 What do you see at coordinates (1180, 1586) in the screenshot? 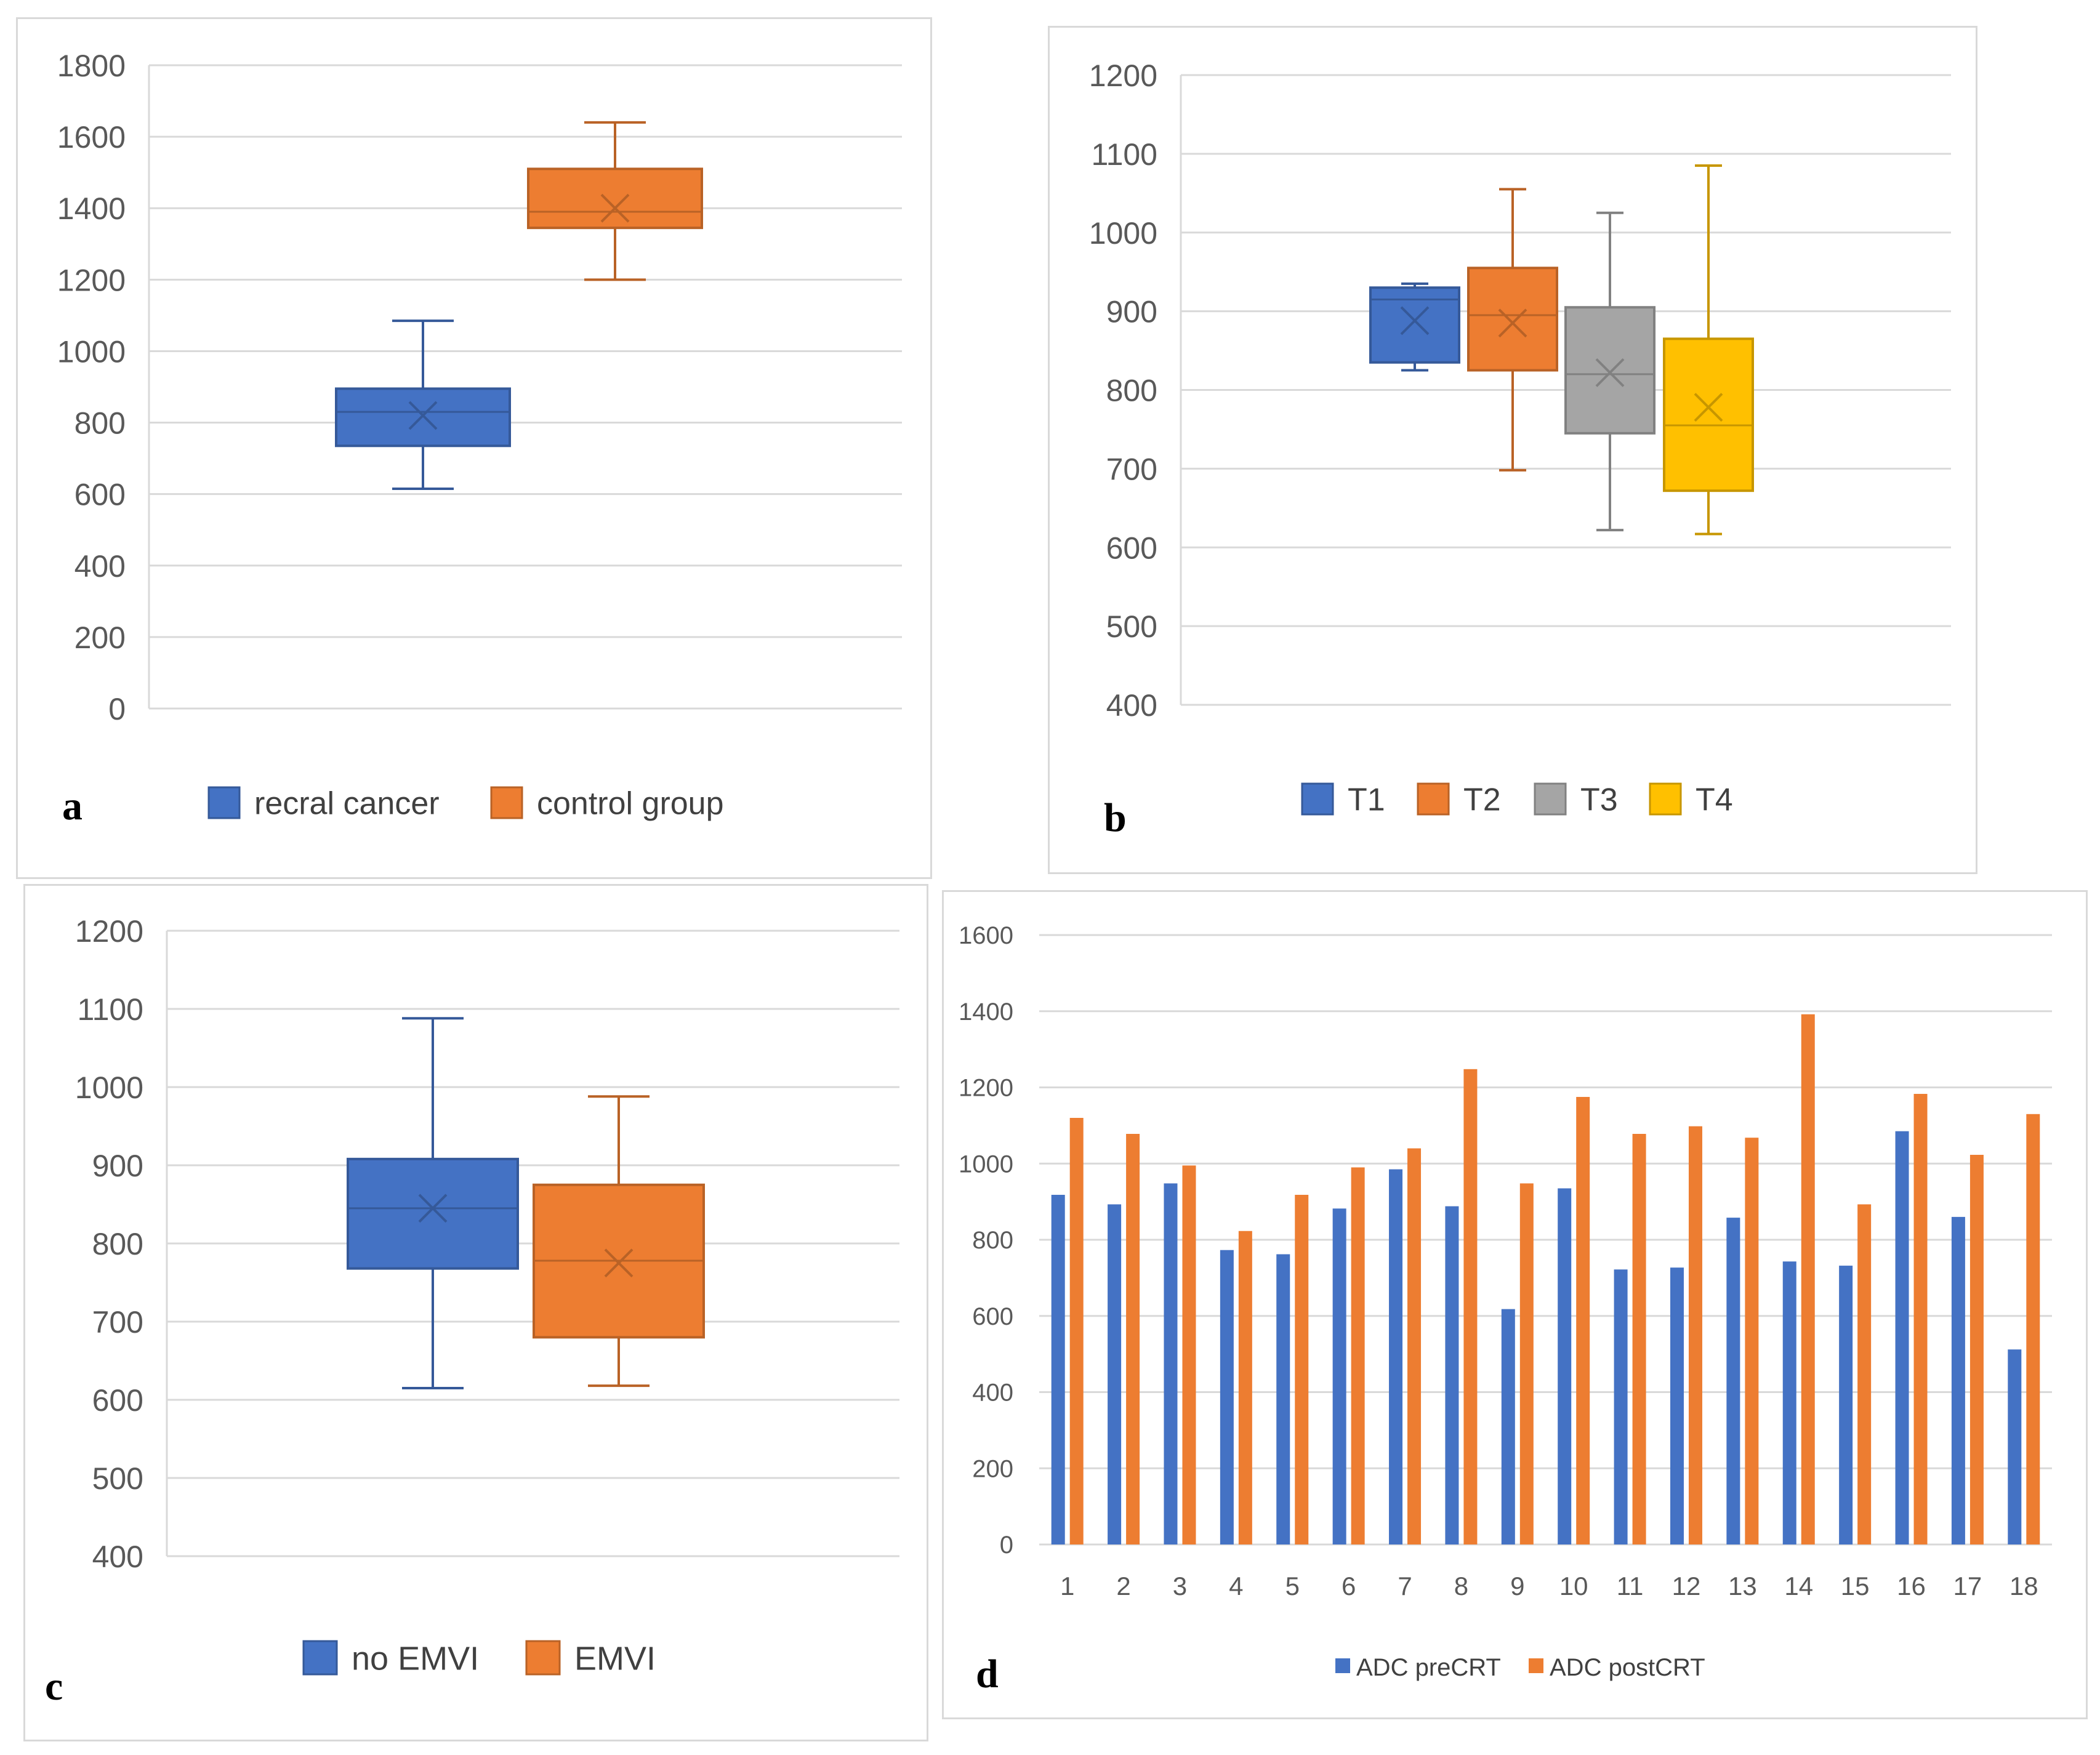
I see `x-tick-label: 3` at bounding box center [1180, 1586].